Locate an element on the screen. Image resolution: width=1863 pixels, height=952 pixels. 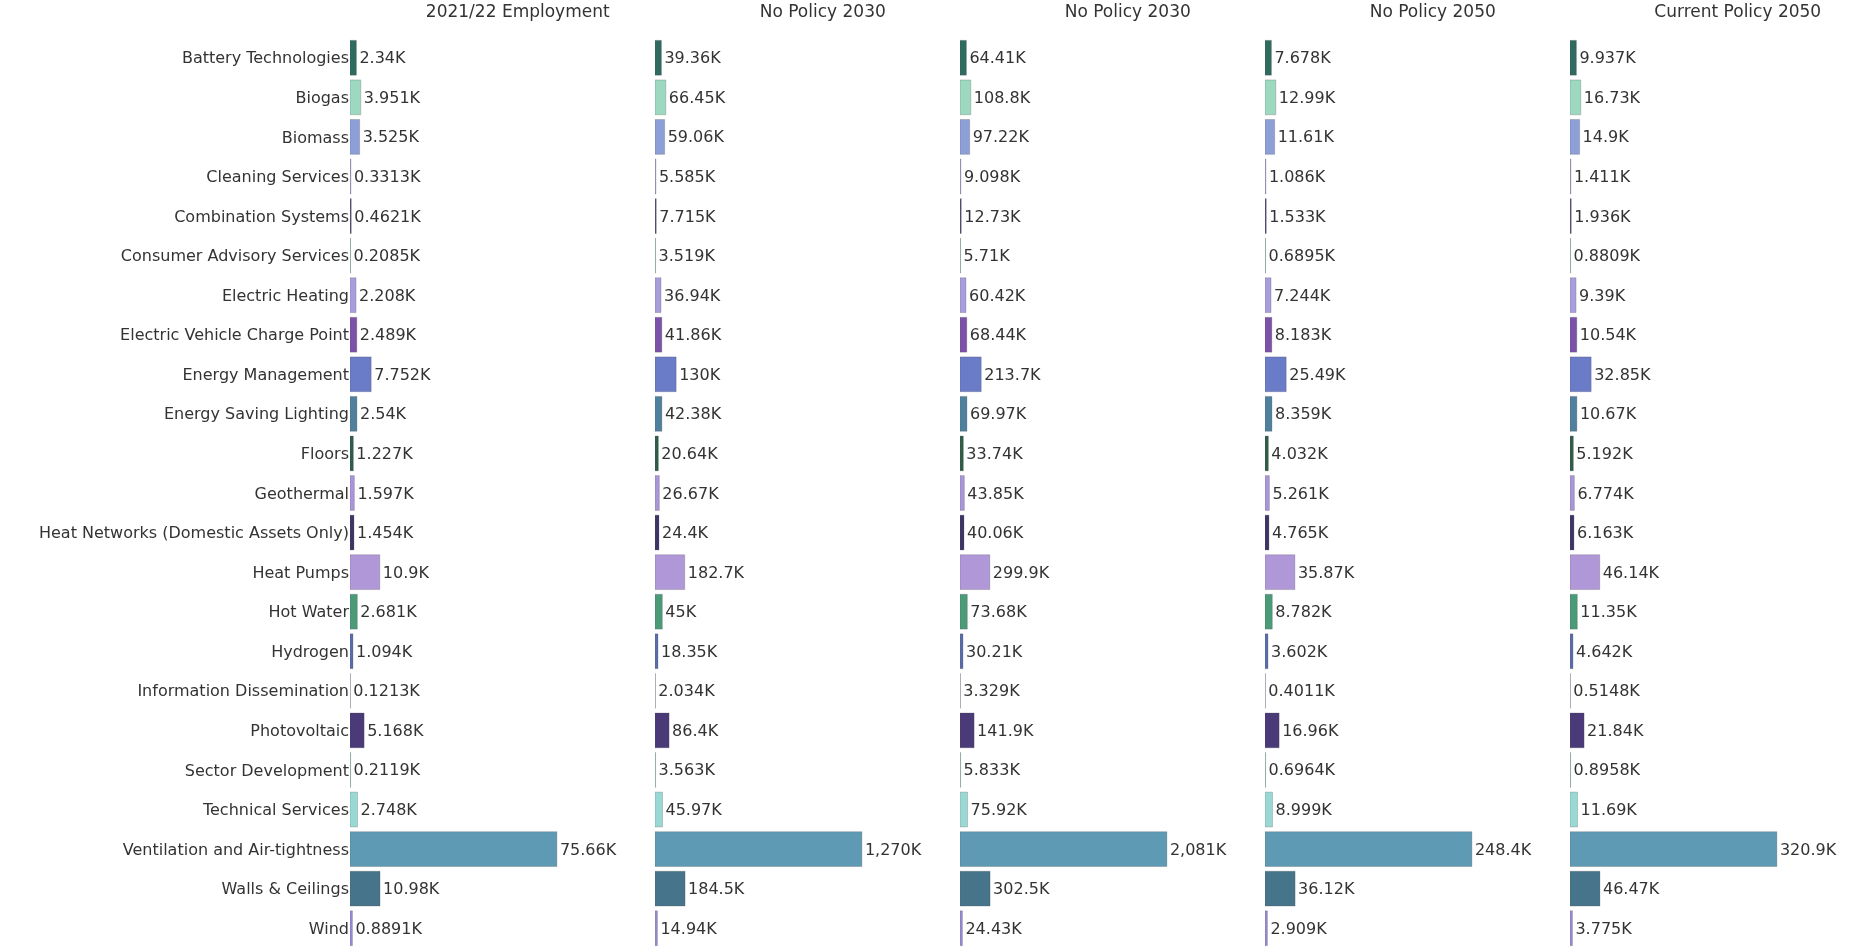
data-label: 24.43K is located at coordinates (994, 928).